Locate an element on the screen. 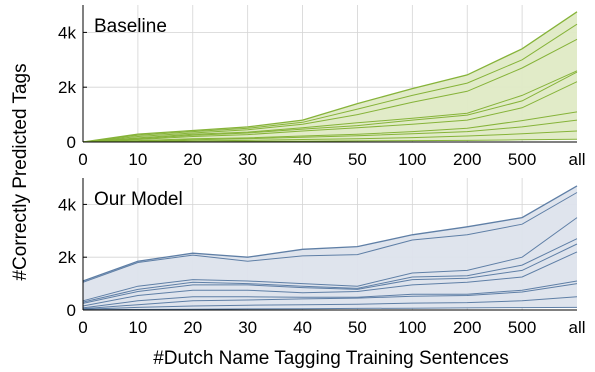  y-axis-label: #Correctly Predicted Tags is located at coordinates (20, 171).